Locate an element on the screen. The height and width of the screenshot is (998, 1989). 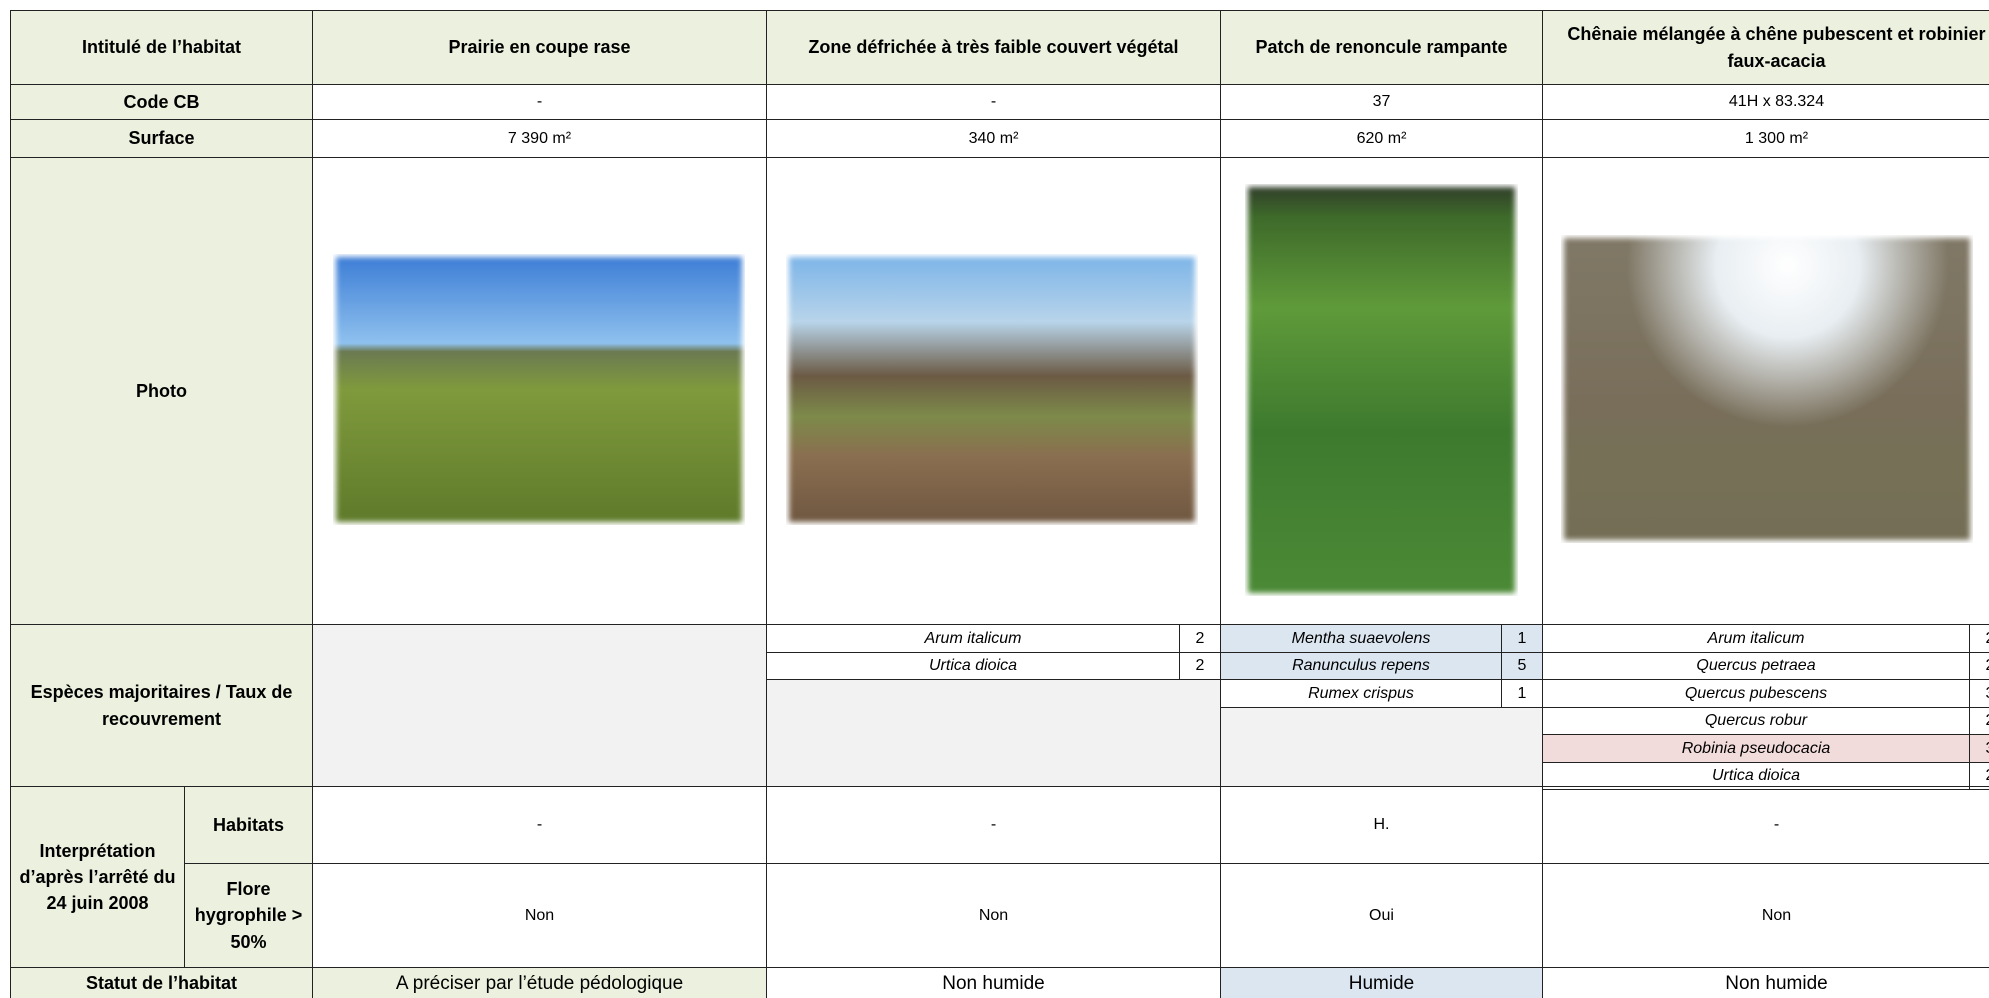
surface: 1 300 m² is located at coordinates (1765, 138).